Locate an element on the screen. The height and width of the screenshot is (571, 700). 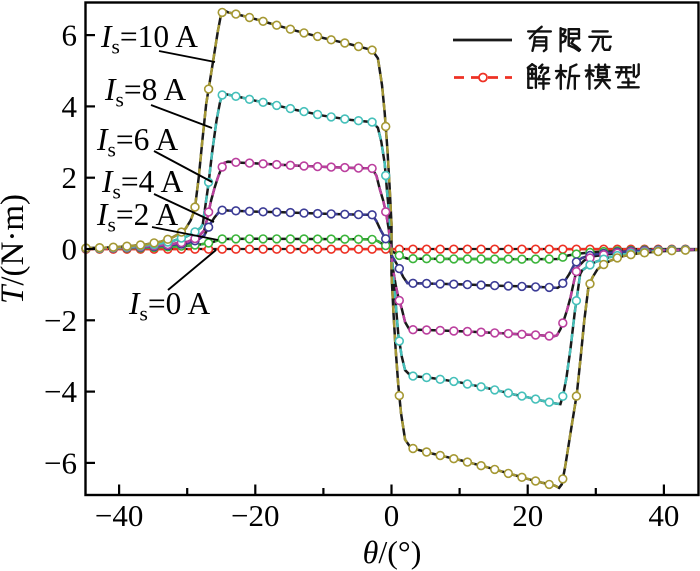
svg-text: −20 is located at coordinates (255, 515).